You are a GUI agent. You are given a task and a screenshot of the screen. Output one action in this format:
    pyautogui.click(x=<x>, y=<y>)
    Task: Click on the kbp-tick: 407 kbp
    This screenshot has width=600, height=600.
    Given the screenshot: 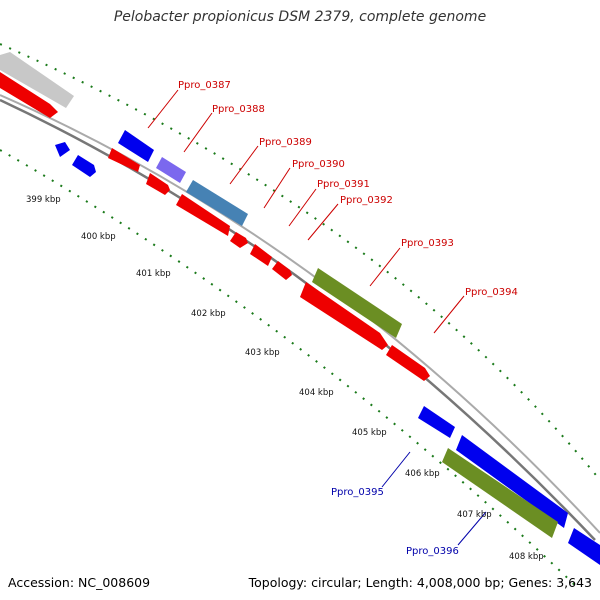 What is the action you would take?
    pyautogui.click(x=474, y=515)
    